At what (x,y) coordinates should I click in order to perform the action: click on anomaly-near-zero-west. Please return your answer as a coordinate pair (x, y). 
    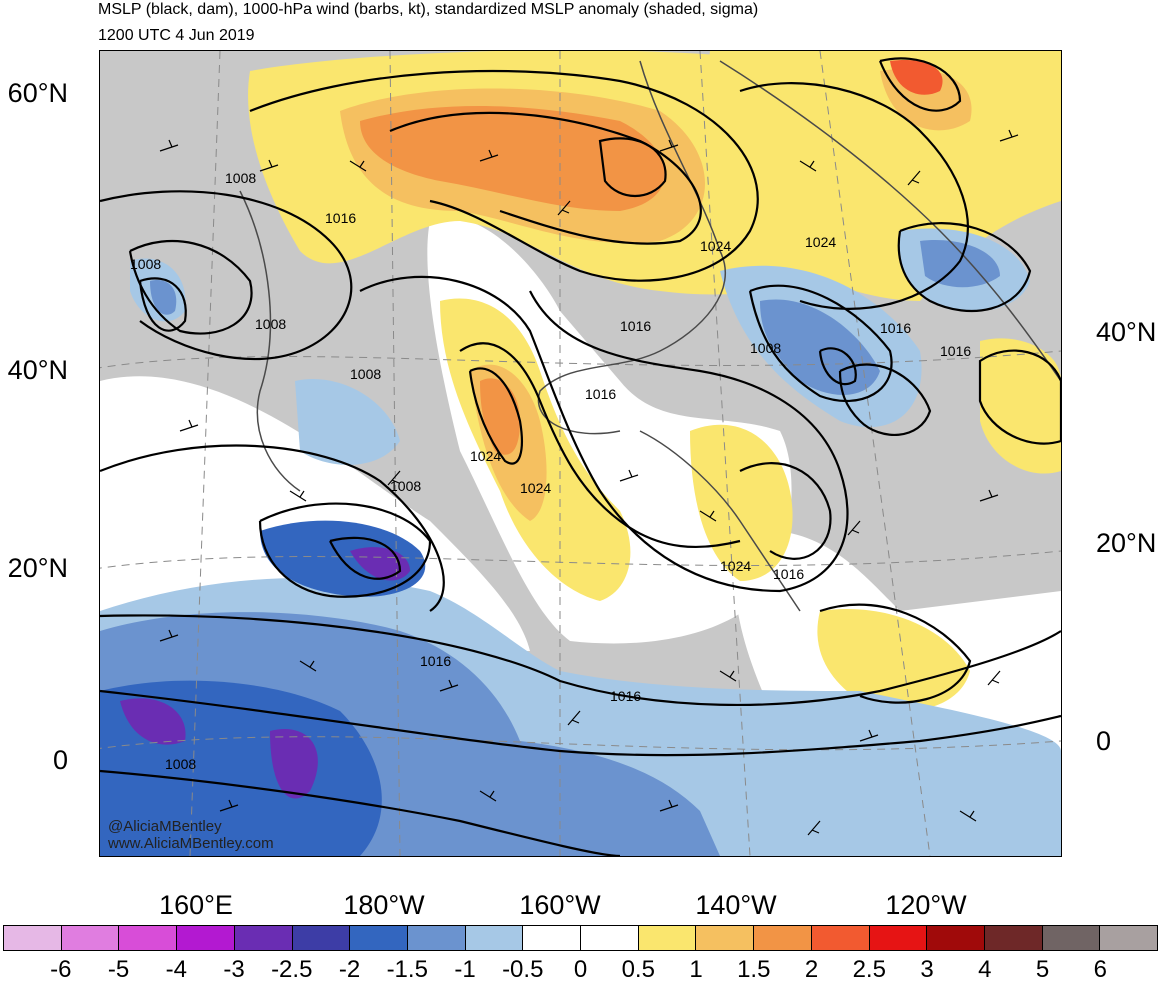
    Looking at the image, I should click on (315, 513).